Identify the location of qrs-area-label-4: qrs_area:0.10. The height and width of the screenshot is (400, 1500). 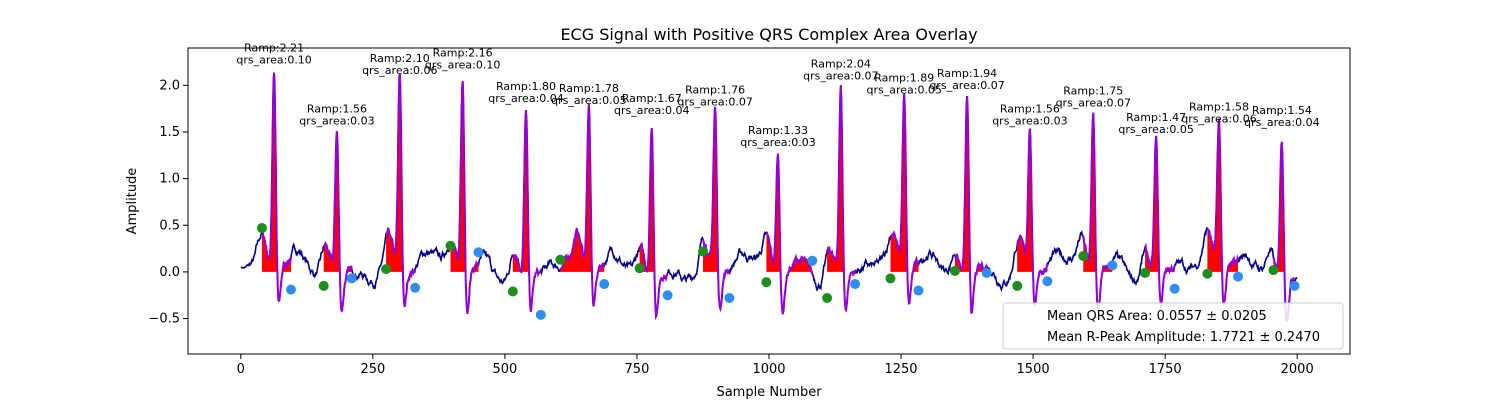
(462, 64).